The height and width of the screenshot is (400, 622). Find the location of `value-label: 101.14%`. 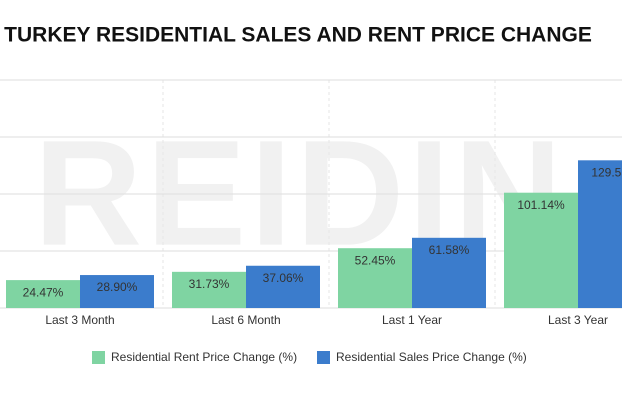

value-label: 101.14% is located at coordinates (541, 205).